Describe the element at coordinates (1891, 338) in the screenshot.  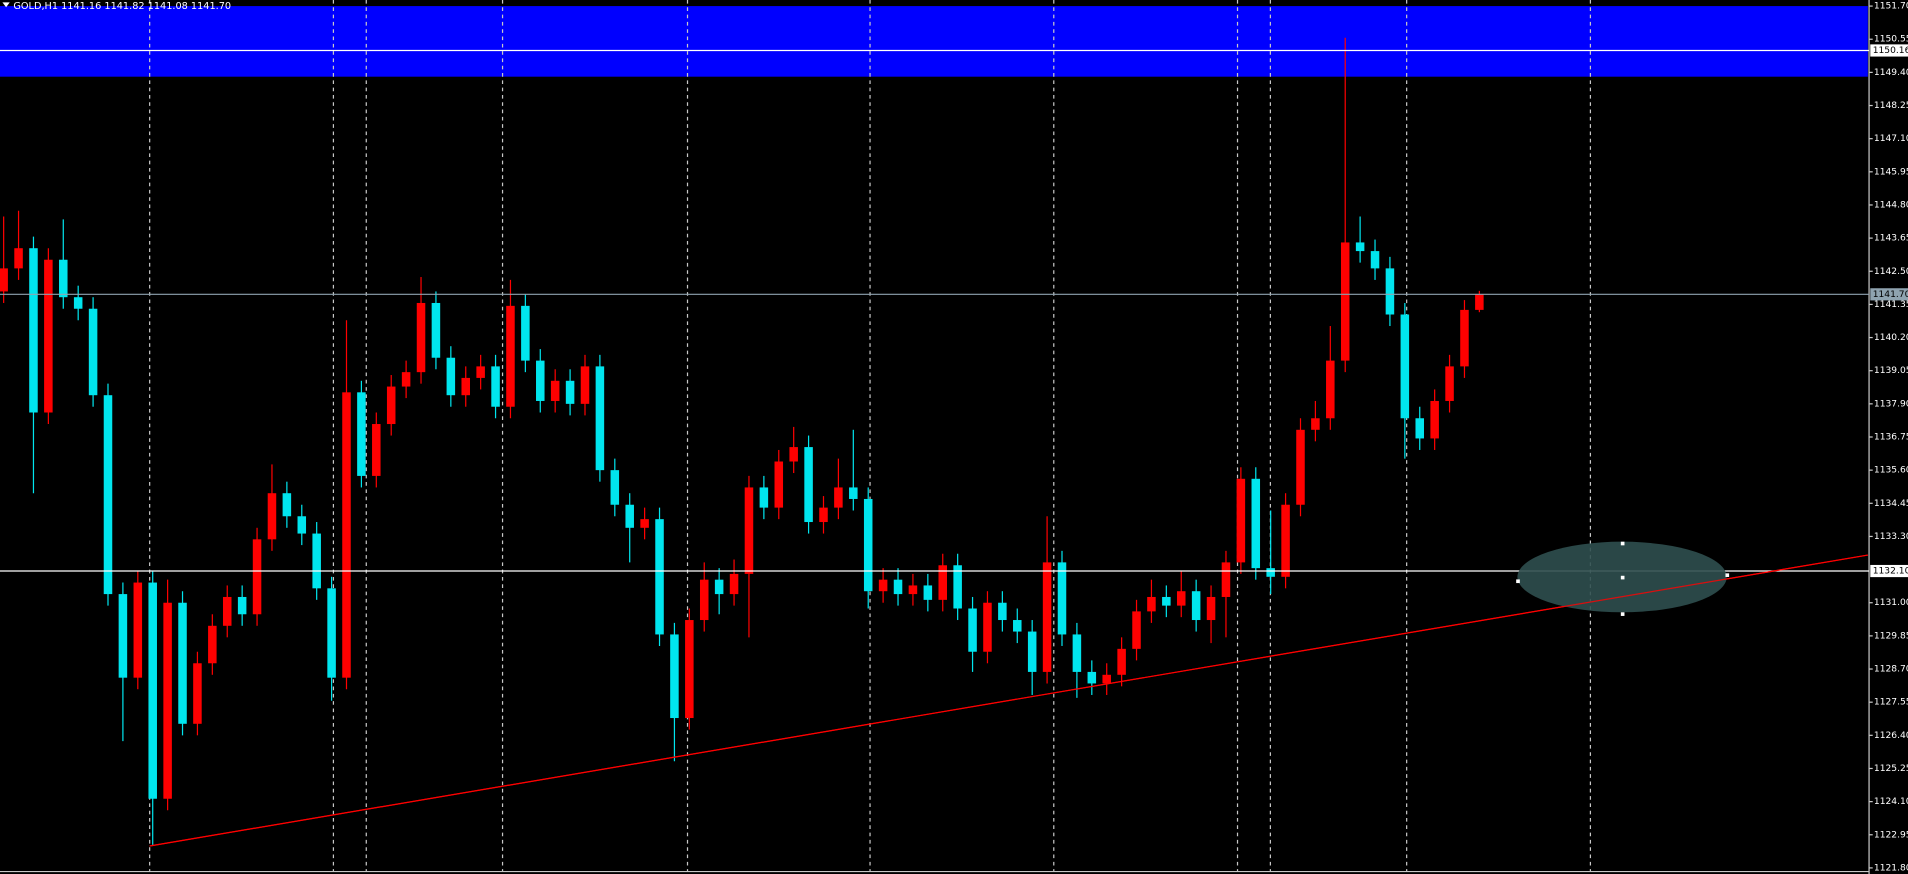
I see `y-tick-label: 1140.20` at that location.